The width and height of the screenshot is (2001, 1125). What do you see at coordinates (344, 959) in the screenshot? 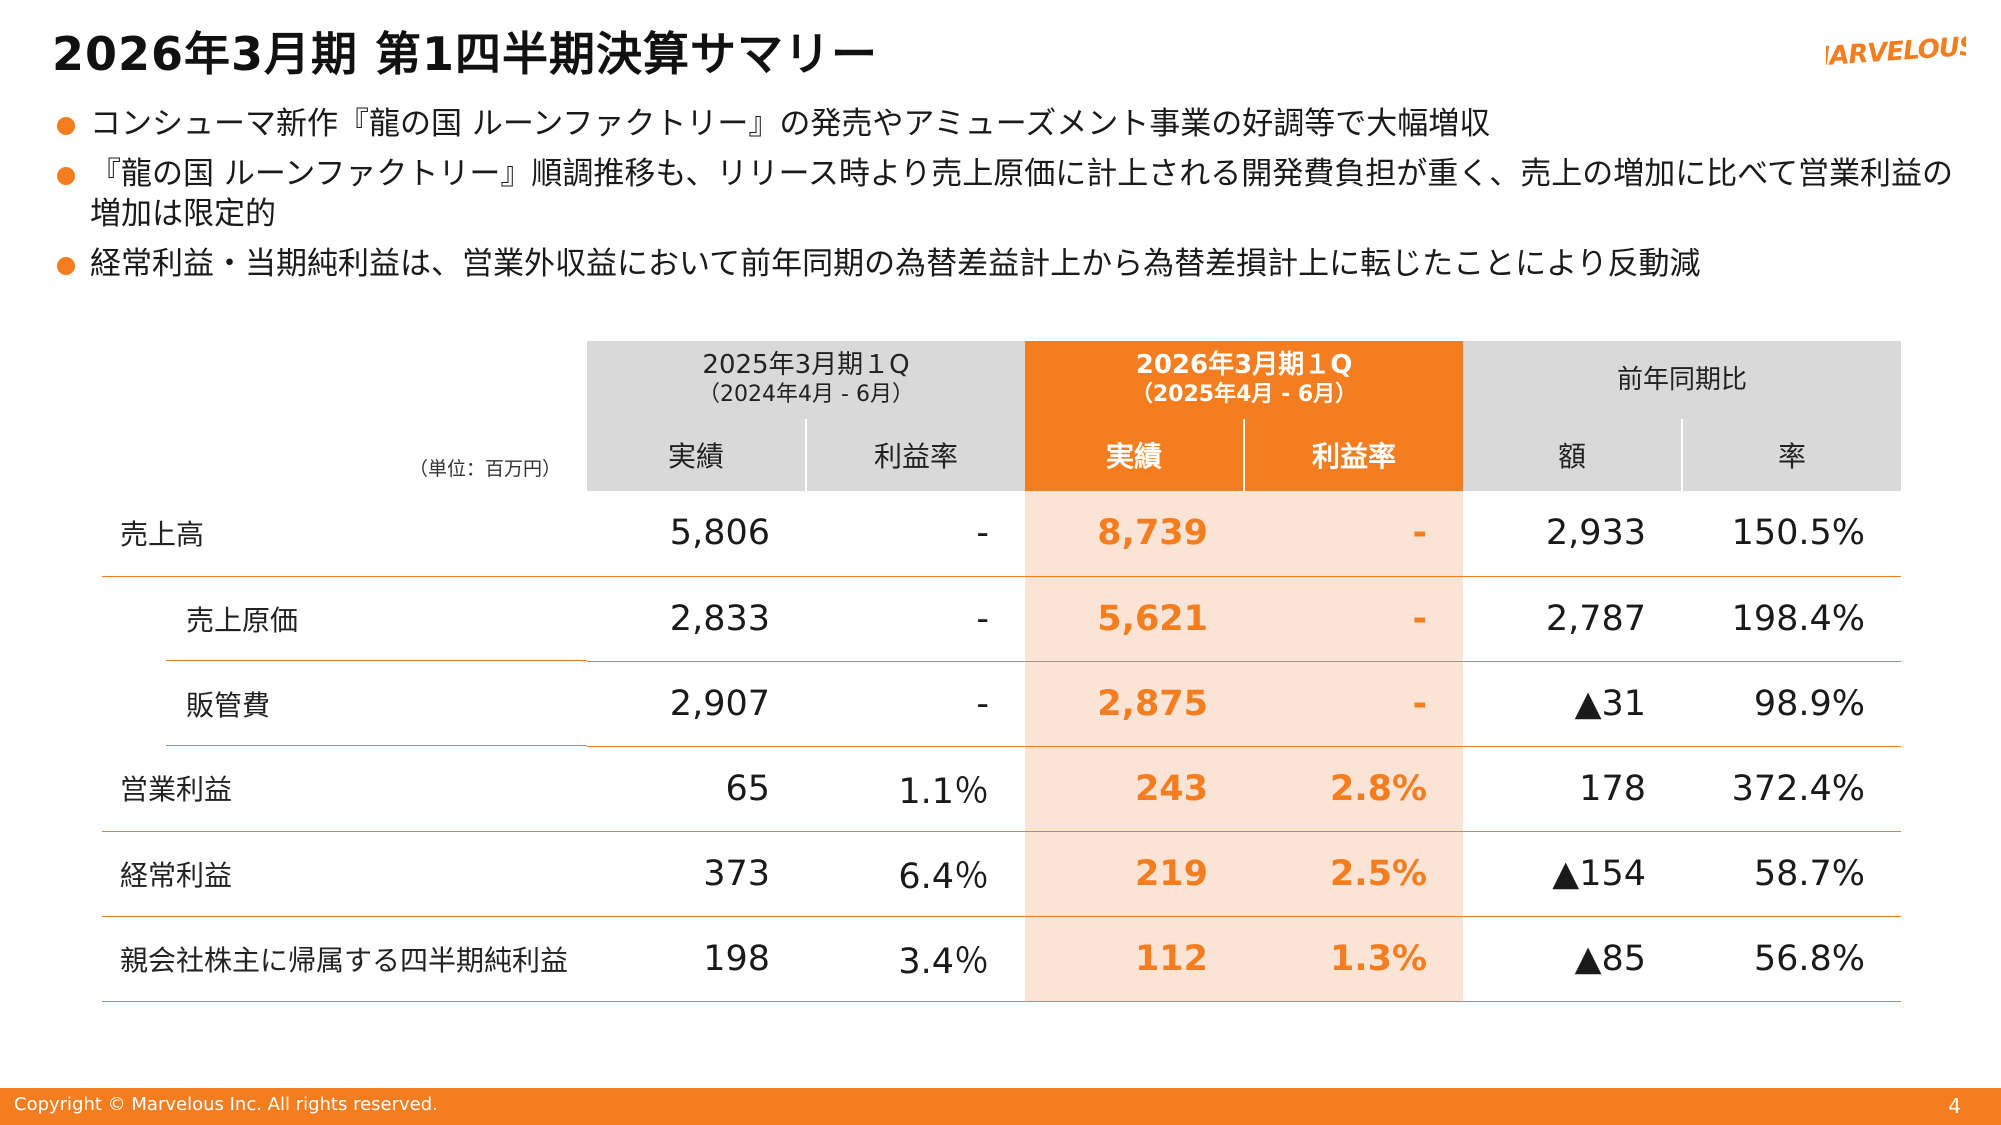
I see `row-label: 親会社株主に帰属する四半期純利益` at bounding box center [344, 959].